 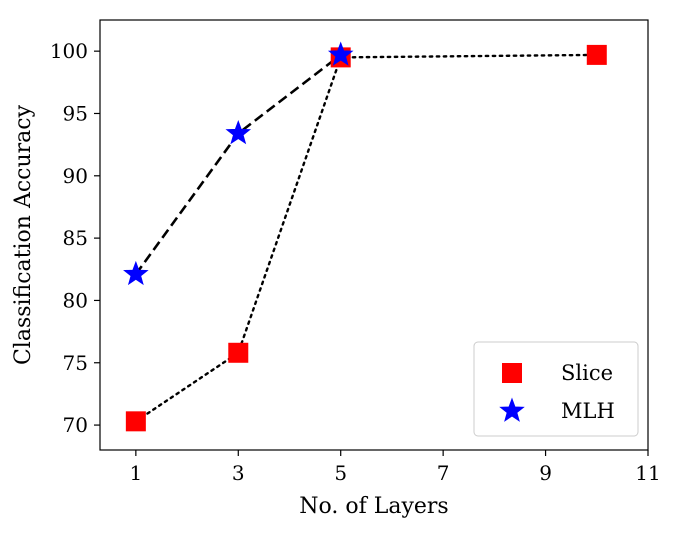 I want to click on x-tick-label: 9, so click(x=545, y=473).